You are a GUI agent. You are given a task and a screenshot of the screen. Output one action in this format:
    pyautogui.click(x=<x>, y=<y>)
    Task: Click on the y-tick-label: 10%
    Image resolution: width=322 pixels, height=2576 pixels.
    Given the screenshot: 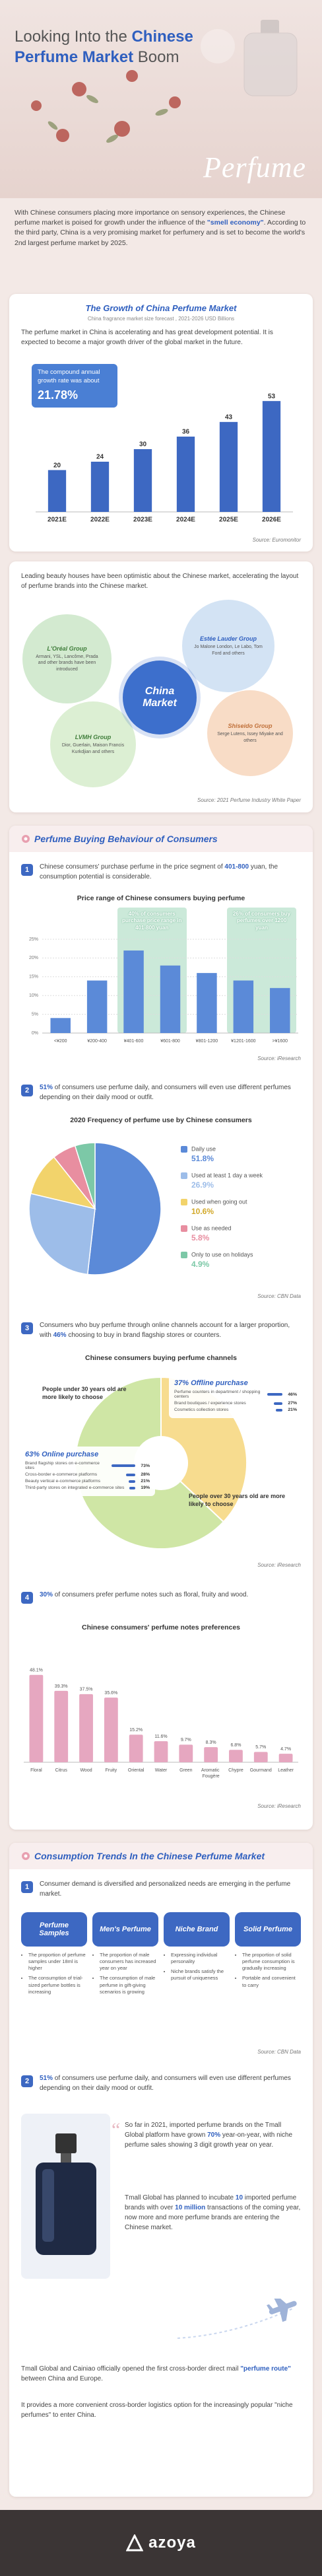 What is the action you would take?
    pyautogui.click(x=33, y=996)
    